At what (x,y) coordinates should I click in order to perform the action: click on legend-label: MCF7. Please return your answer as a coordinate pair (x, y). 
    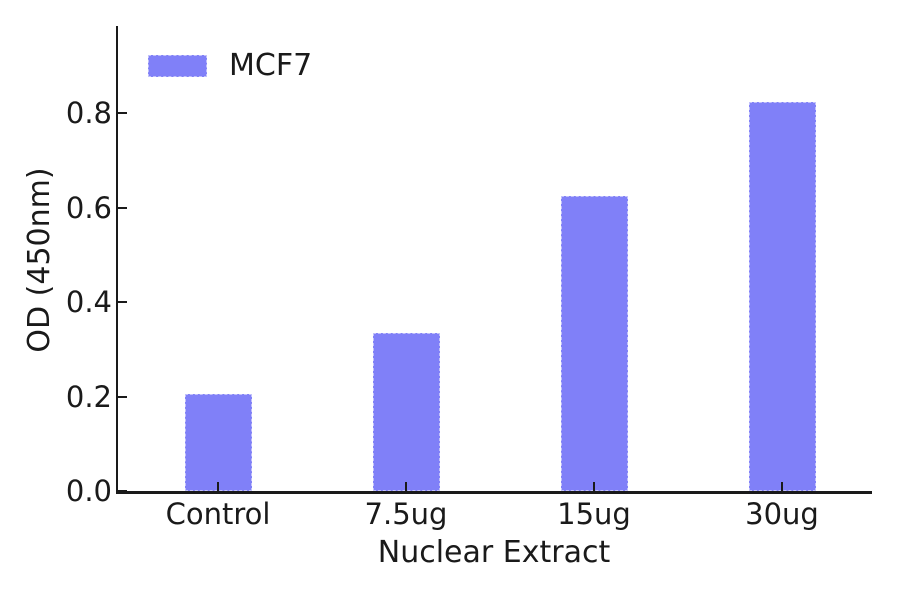
    Looking at the image, I should click on (271, 65).